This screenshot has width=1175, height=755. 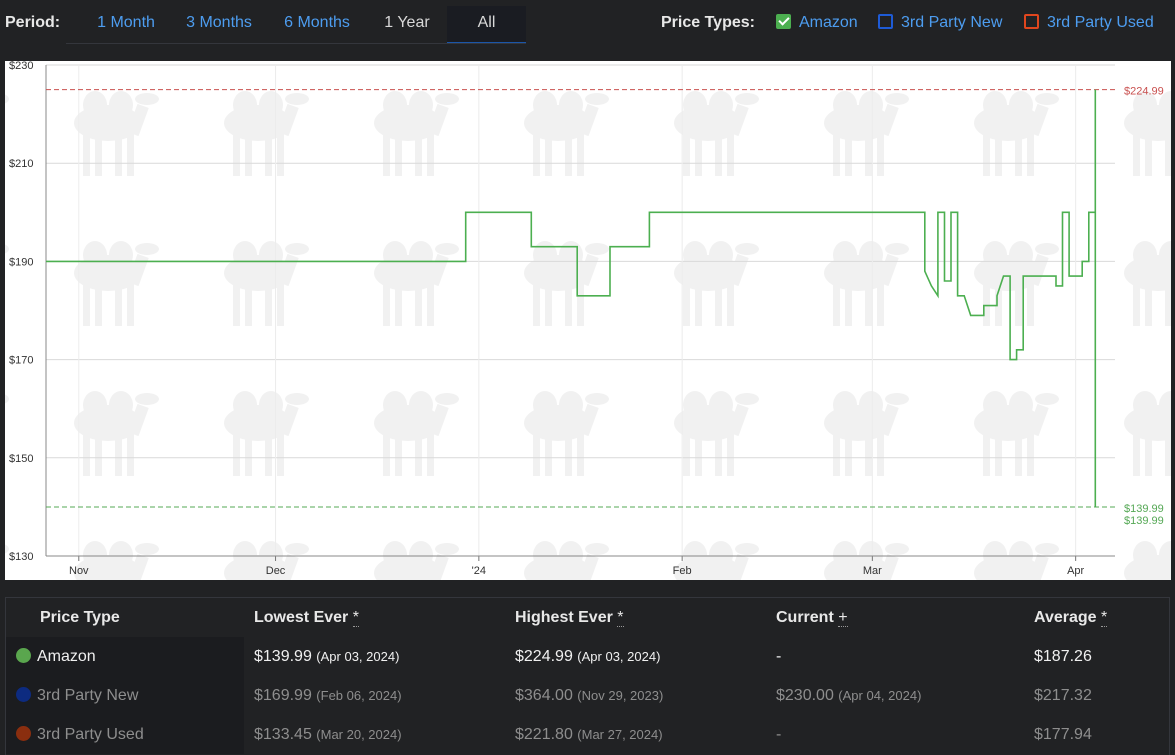 What do you see at coordinates (33, 22) in the screenshot?
I see `period-label: Period:` at bounding box center [33, 22].